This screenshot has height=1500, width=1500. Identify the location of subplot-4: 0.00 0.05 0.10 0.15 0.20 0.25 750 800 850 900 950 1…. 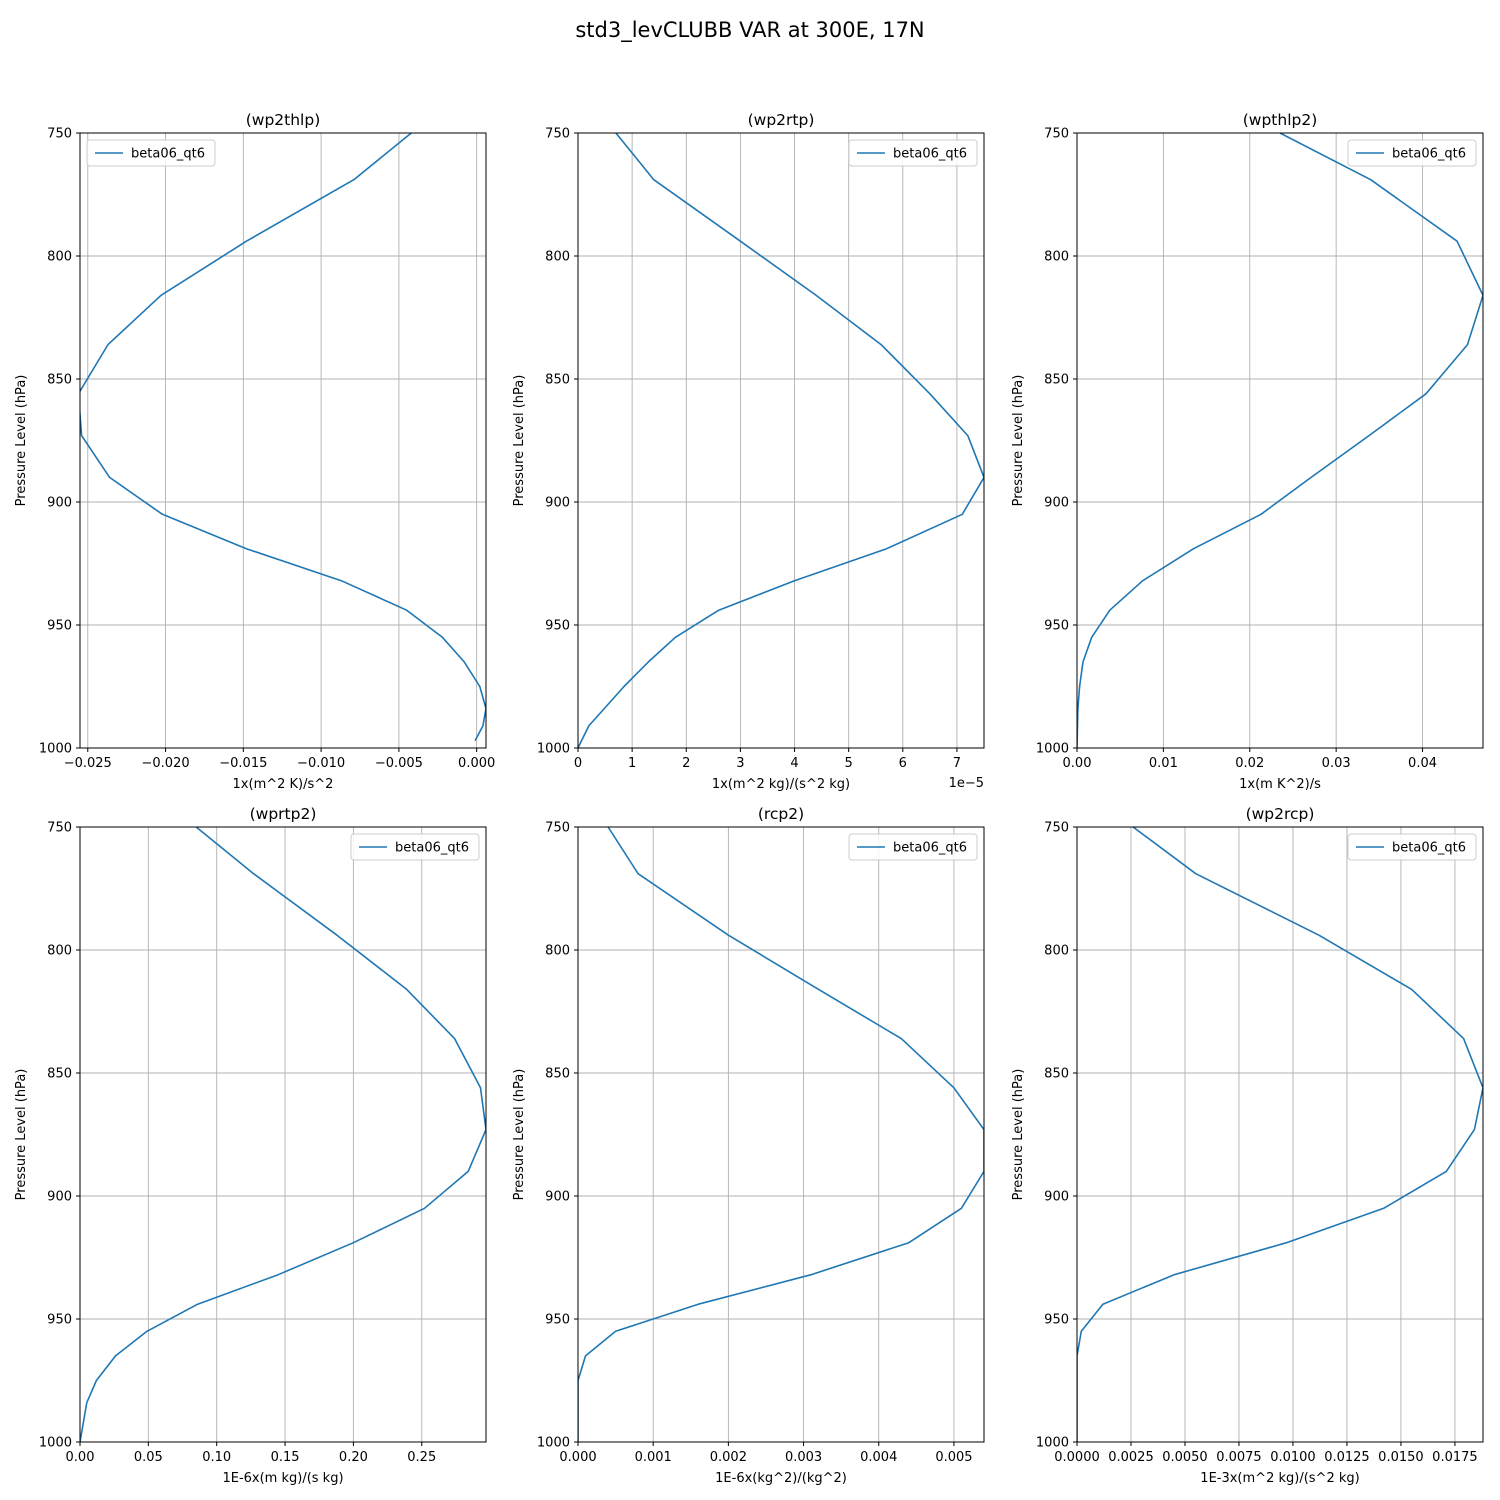
(250, 1145).